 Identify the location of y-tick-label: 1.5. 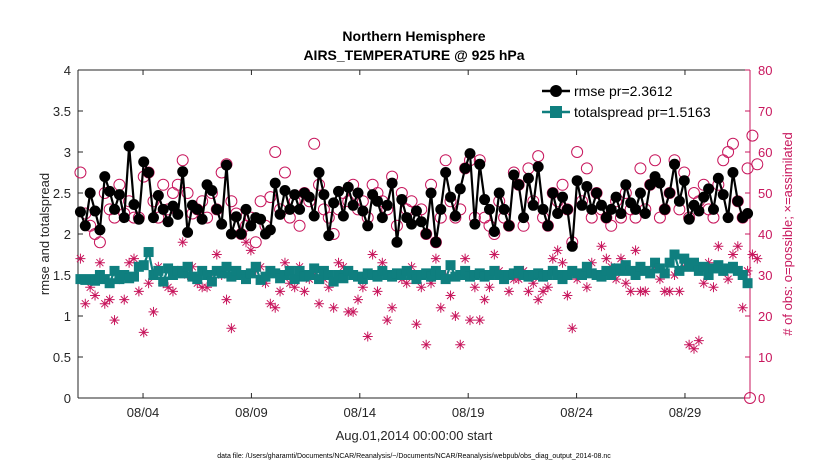
(62, 275).